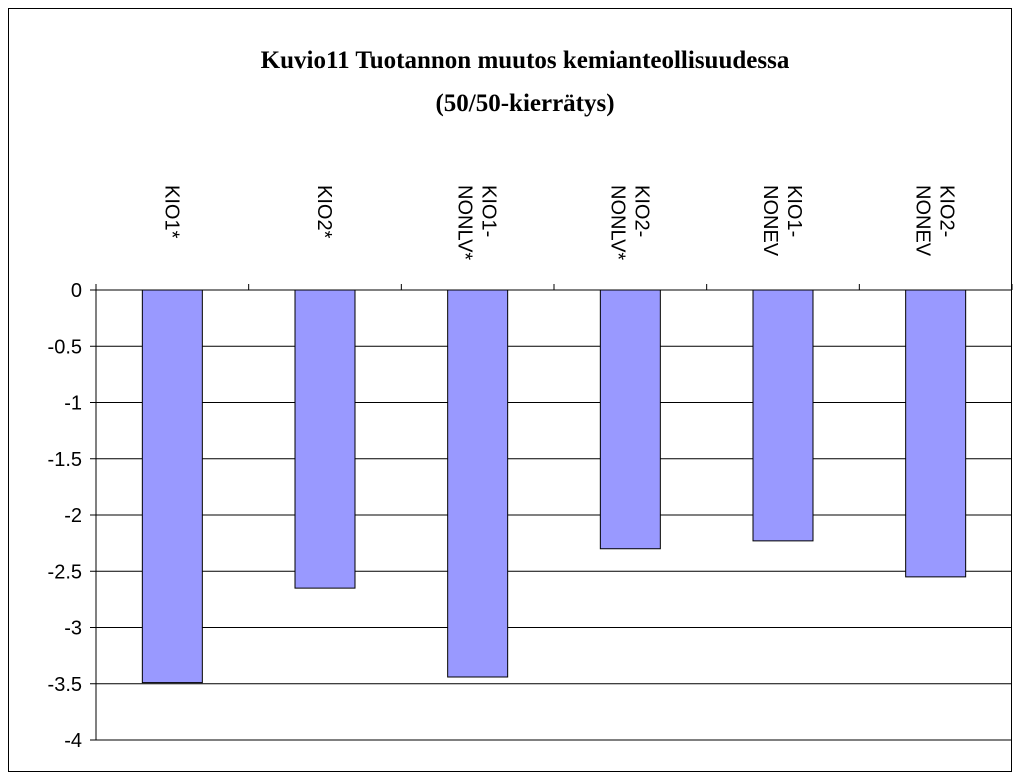 This screenshot has height=780, width=1020. Describe the element at coordinates (171, 212) in the screenshot. I see `x-tick-label: KIO1*` at that location.